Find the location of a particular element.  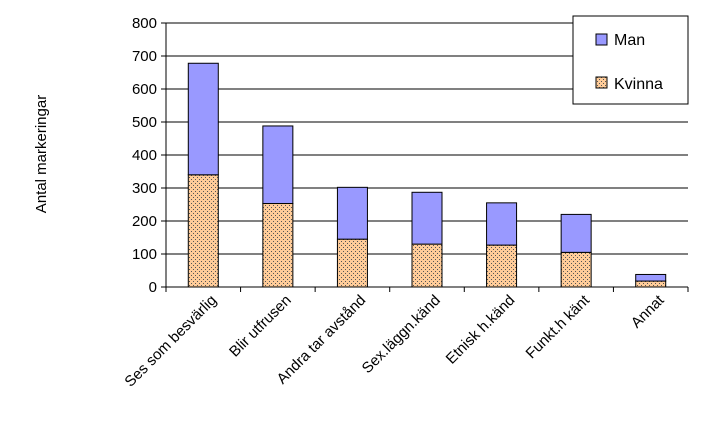

y-tick-label: 500 is located at coordinates (144, 122).